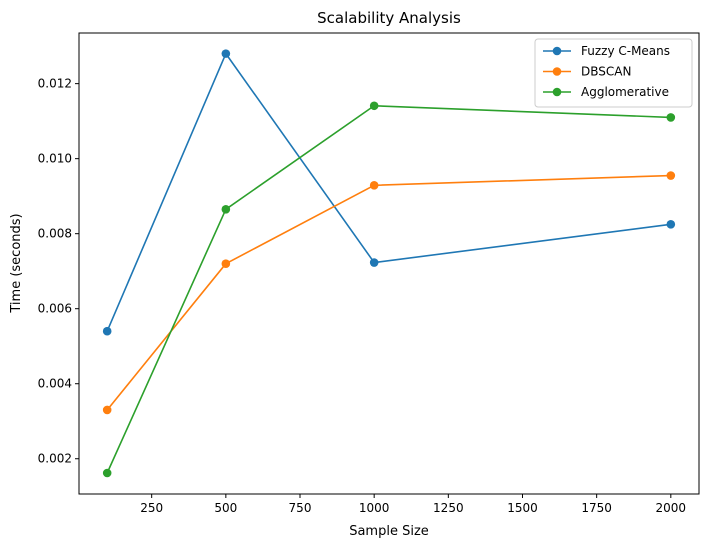 The height and width of the screenshot is (547, 708). I want to click on legend-label: DBSCAN, so click(606, 72).